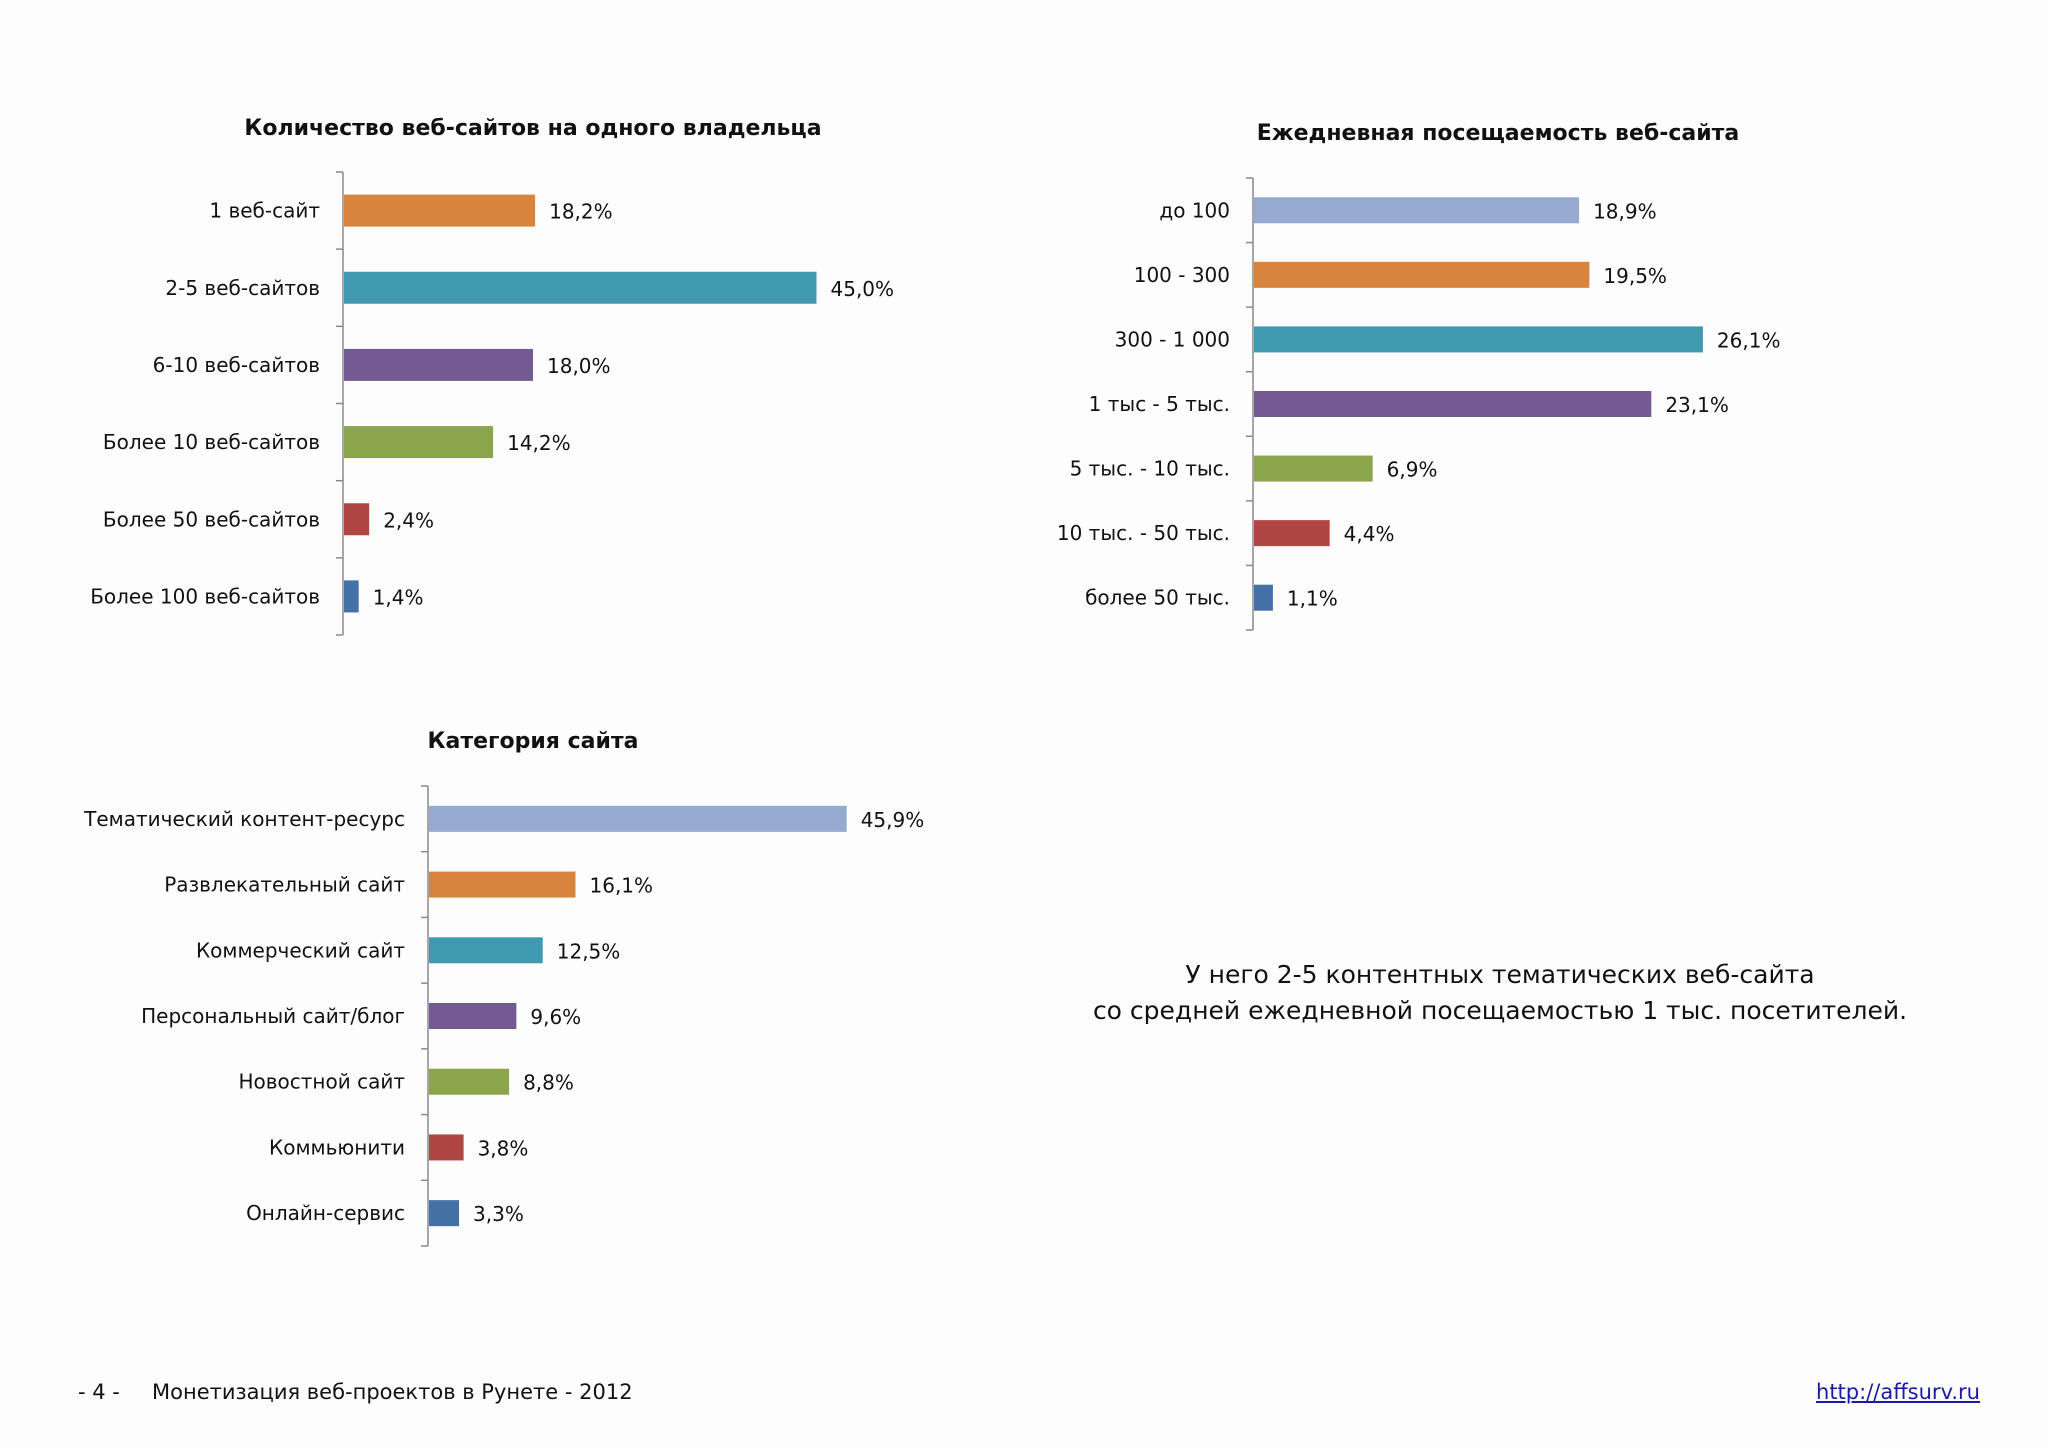 This screenshot has height=1448, width=2048. What do you see at coordinates (236, 365) in the screenshot?
I see `category-label: 6-10 веб-сайтов` at bounding box center [236, 365].